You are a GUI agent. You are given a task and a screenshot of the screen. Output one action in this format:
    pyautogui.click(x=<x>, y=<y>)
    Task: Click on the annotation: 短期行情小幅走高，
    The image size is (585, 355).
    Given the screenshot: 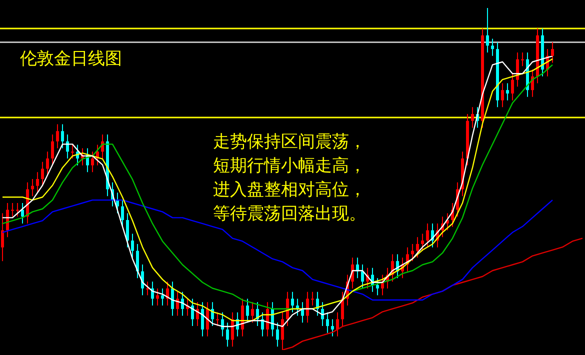 What is the action you would take?
    pyautogui.click(x=289, y=166)
    